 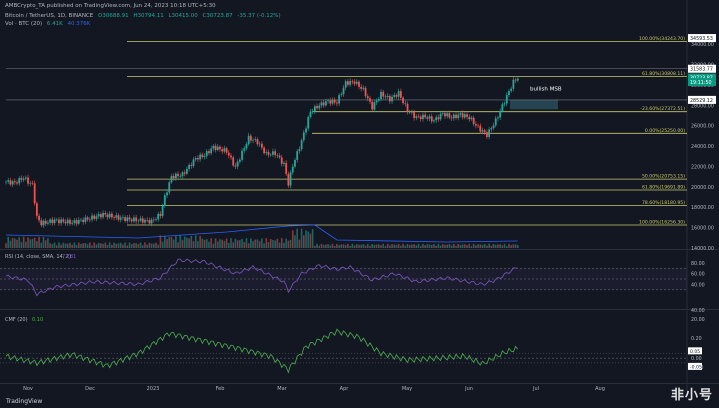 I want to click on volume-value: 6.41K, so click(x=54, y=24).